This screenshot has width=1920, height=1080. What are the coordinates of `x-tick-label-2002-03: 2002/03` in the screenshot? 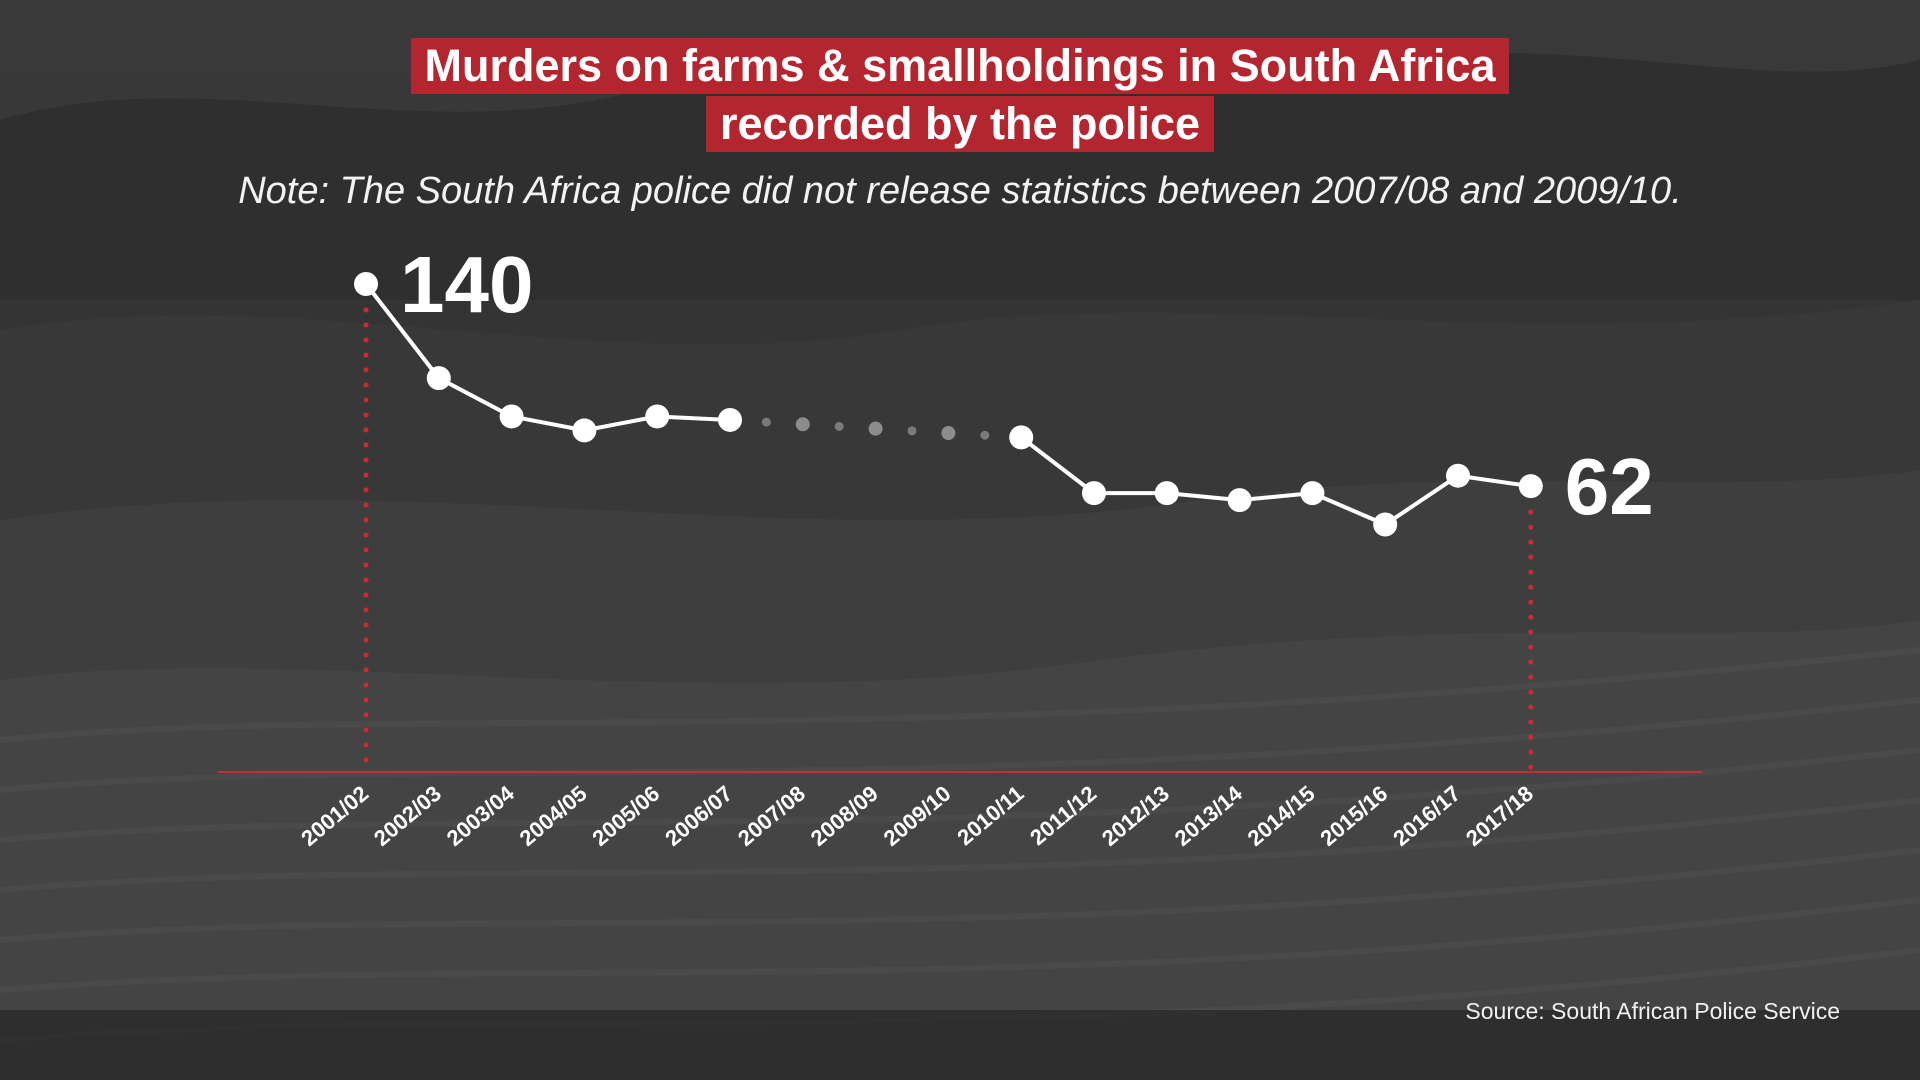 It's located at (407, 816).